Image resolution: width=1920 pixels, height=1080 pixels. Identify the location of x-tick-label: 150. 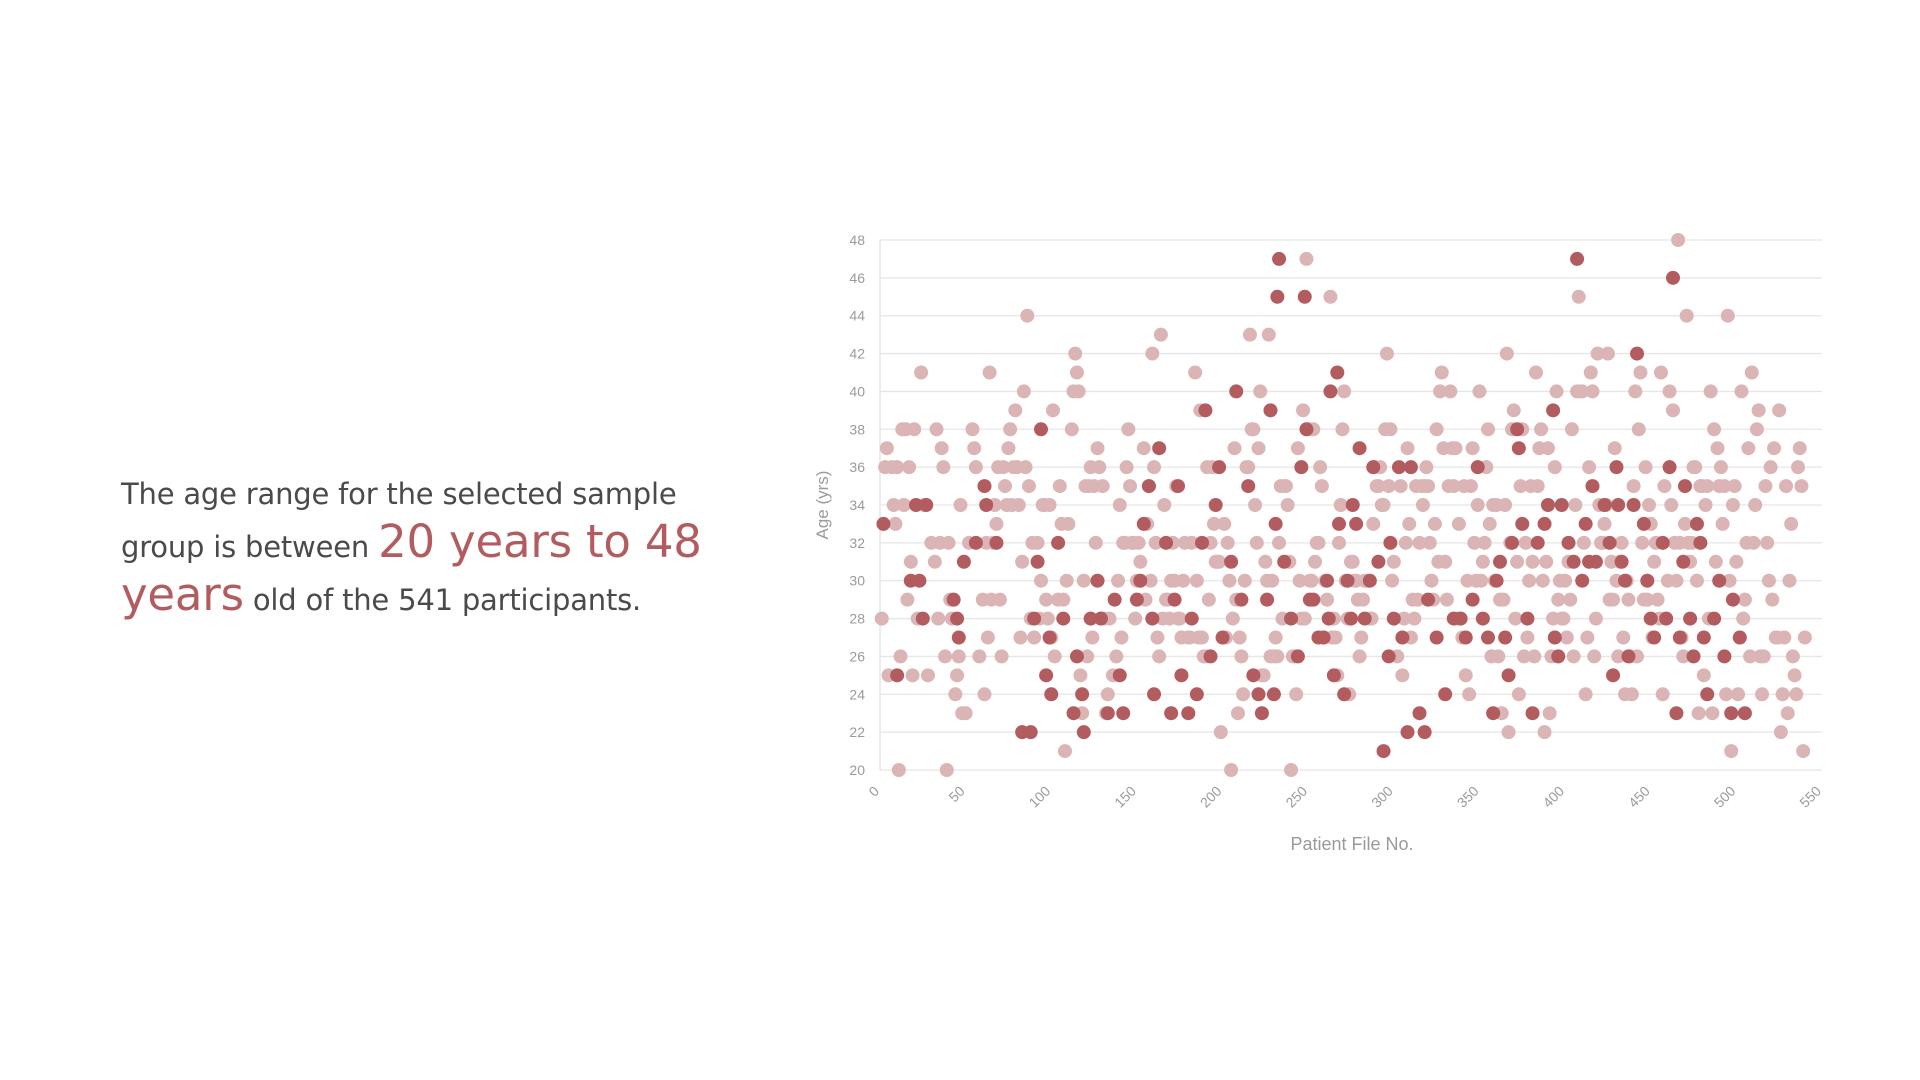
(1125, 797).